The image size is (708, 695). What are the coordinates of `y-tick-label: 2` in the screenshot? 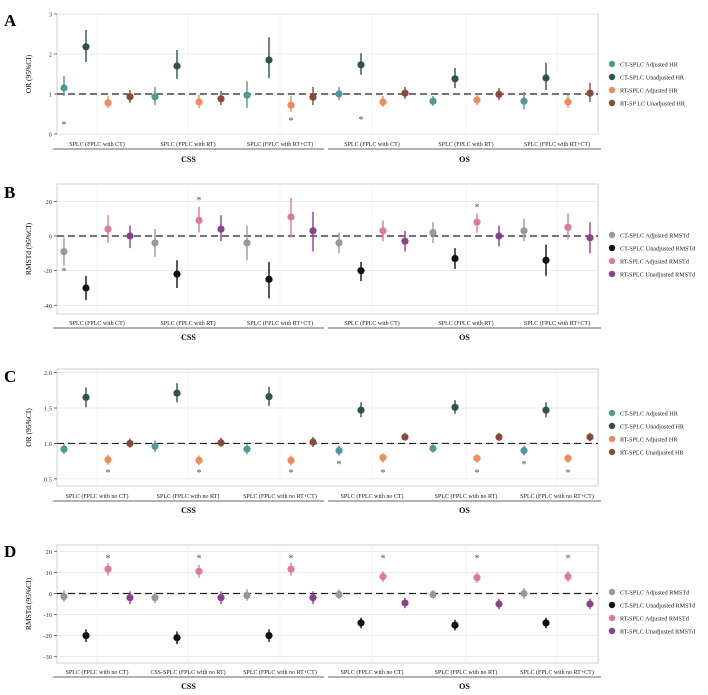 It's located at (50, 55).